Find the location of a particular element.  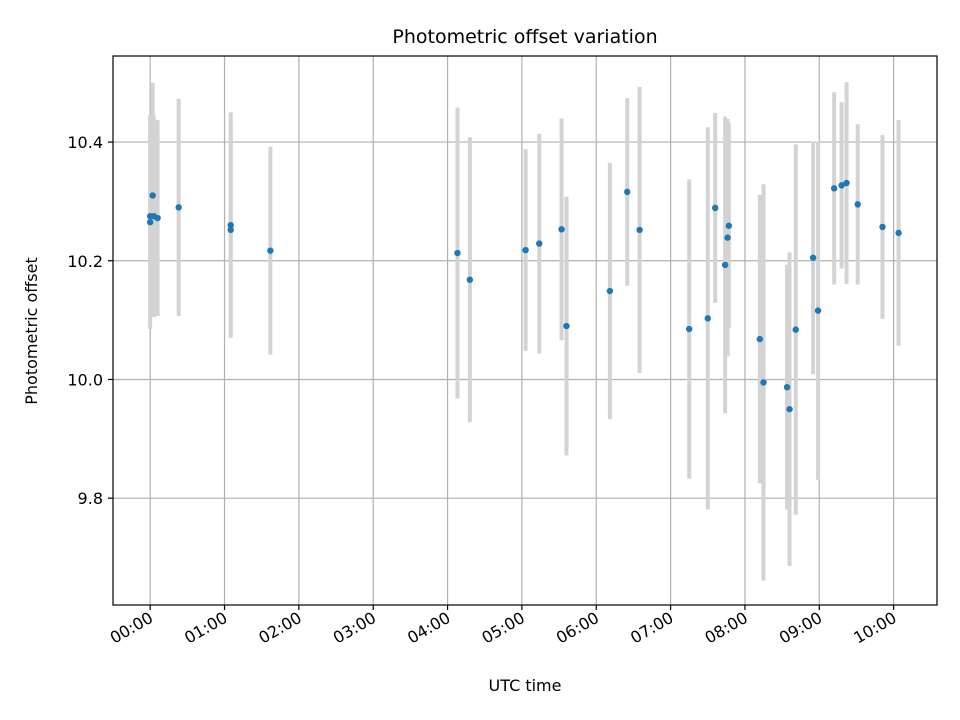

y-tick-label: 9.8 is located at coordinates (90, 498).